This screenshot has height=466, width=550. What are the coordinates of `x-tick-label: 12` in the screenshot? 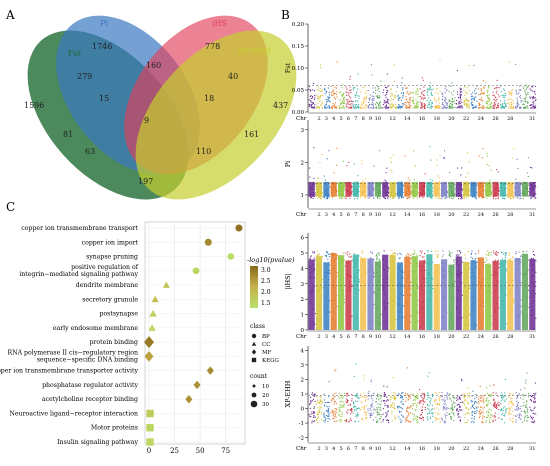 It's located at (392, 337).